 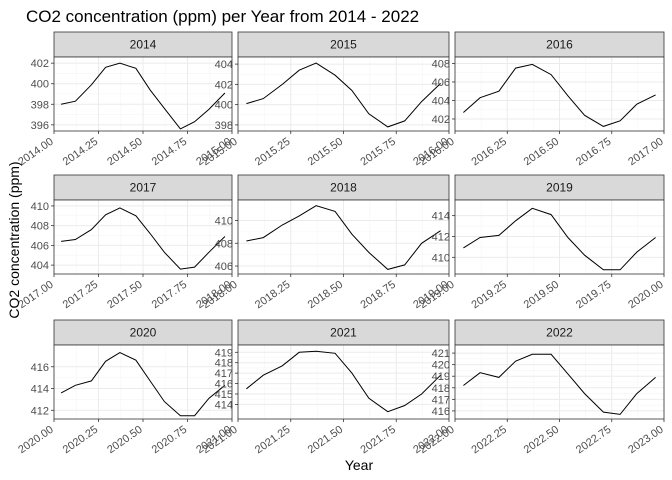 I want to click on x-tick-label: 2014.50, so click(x=124, y=152).